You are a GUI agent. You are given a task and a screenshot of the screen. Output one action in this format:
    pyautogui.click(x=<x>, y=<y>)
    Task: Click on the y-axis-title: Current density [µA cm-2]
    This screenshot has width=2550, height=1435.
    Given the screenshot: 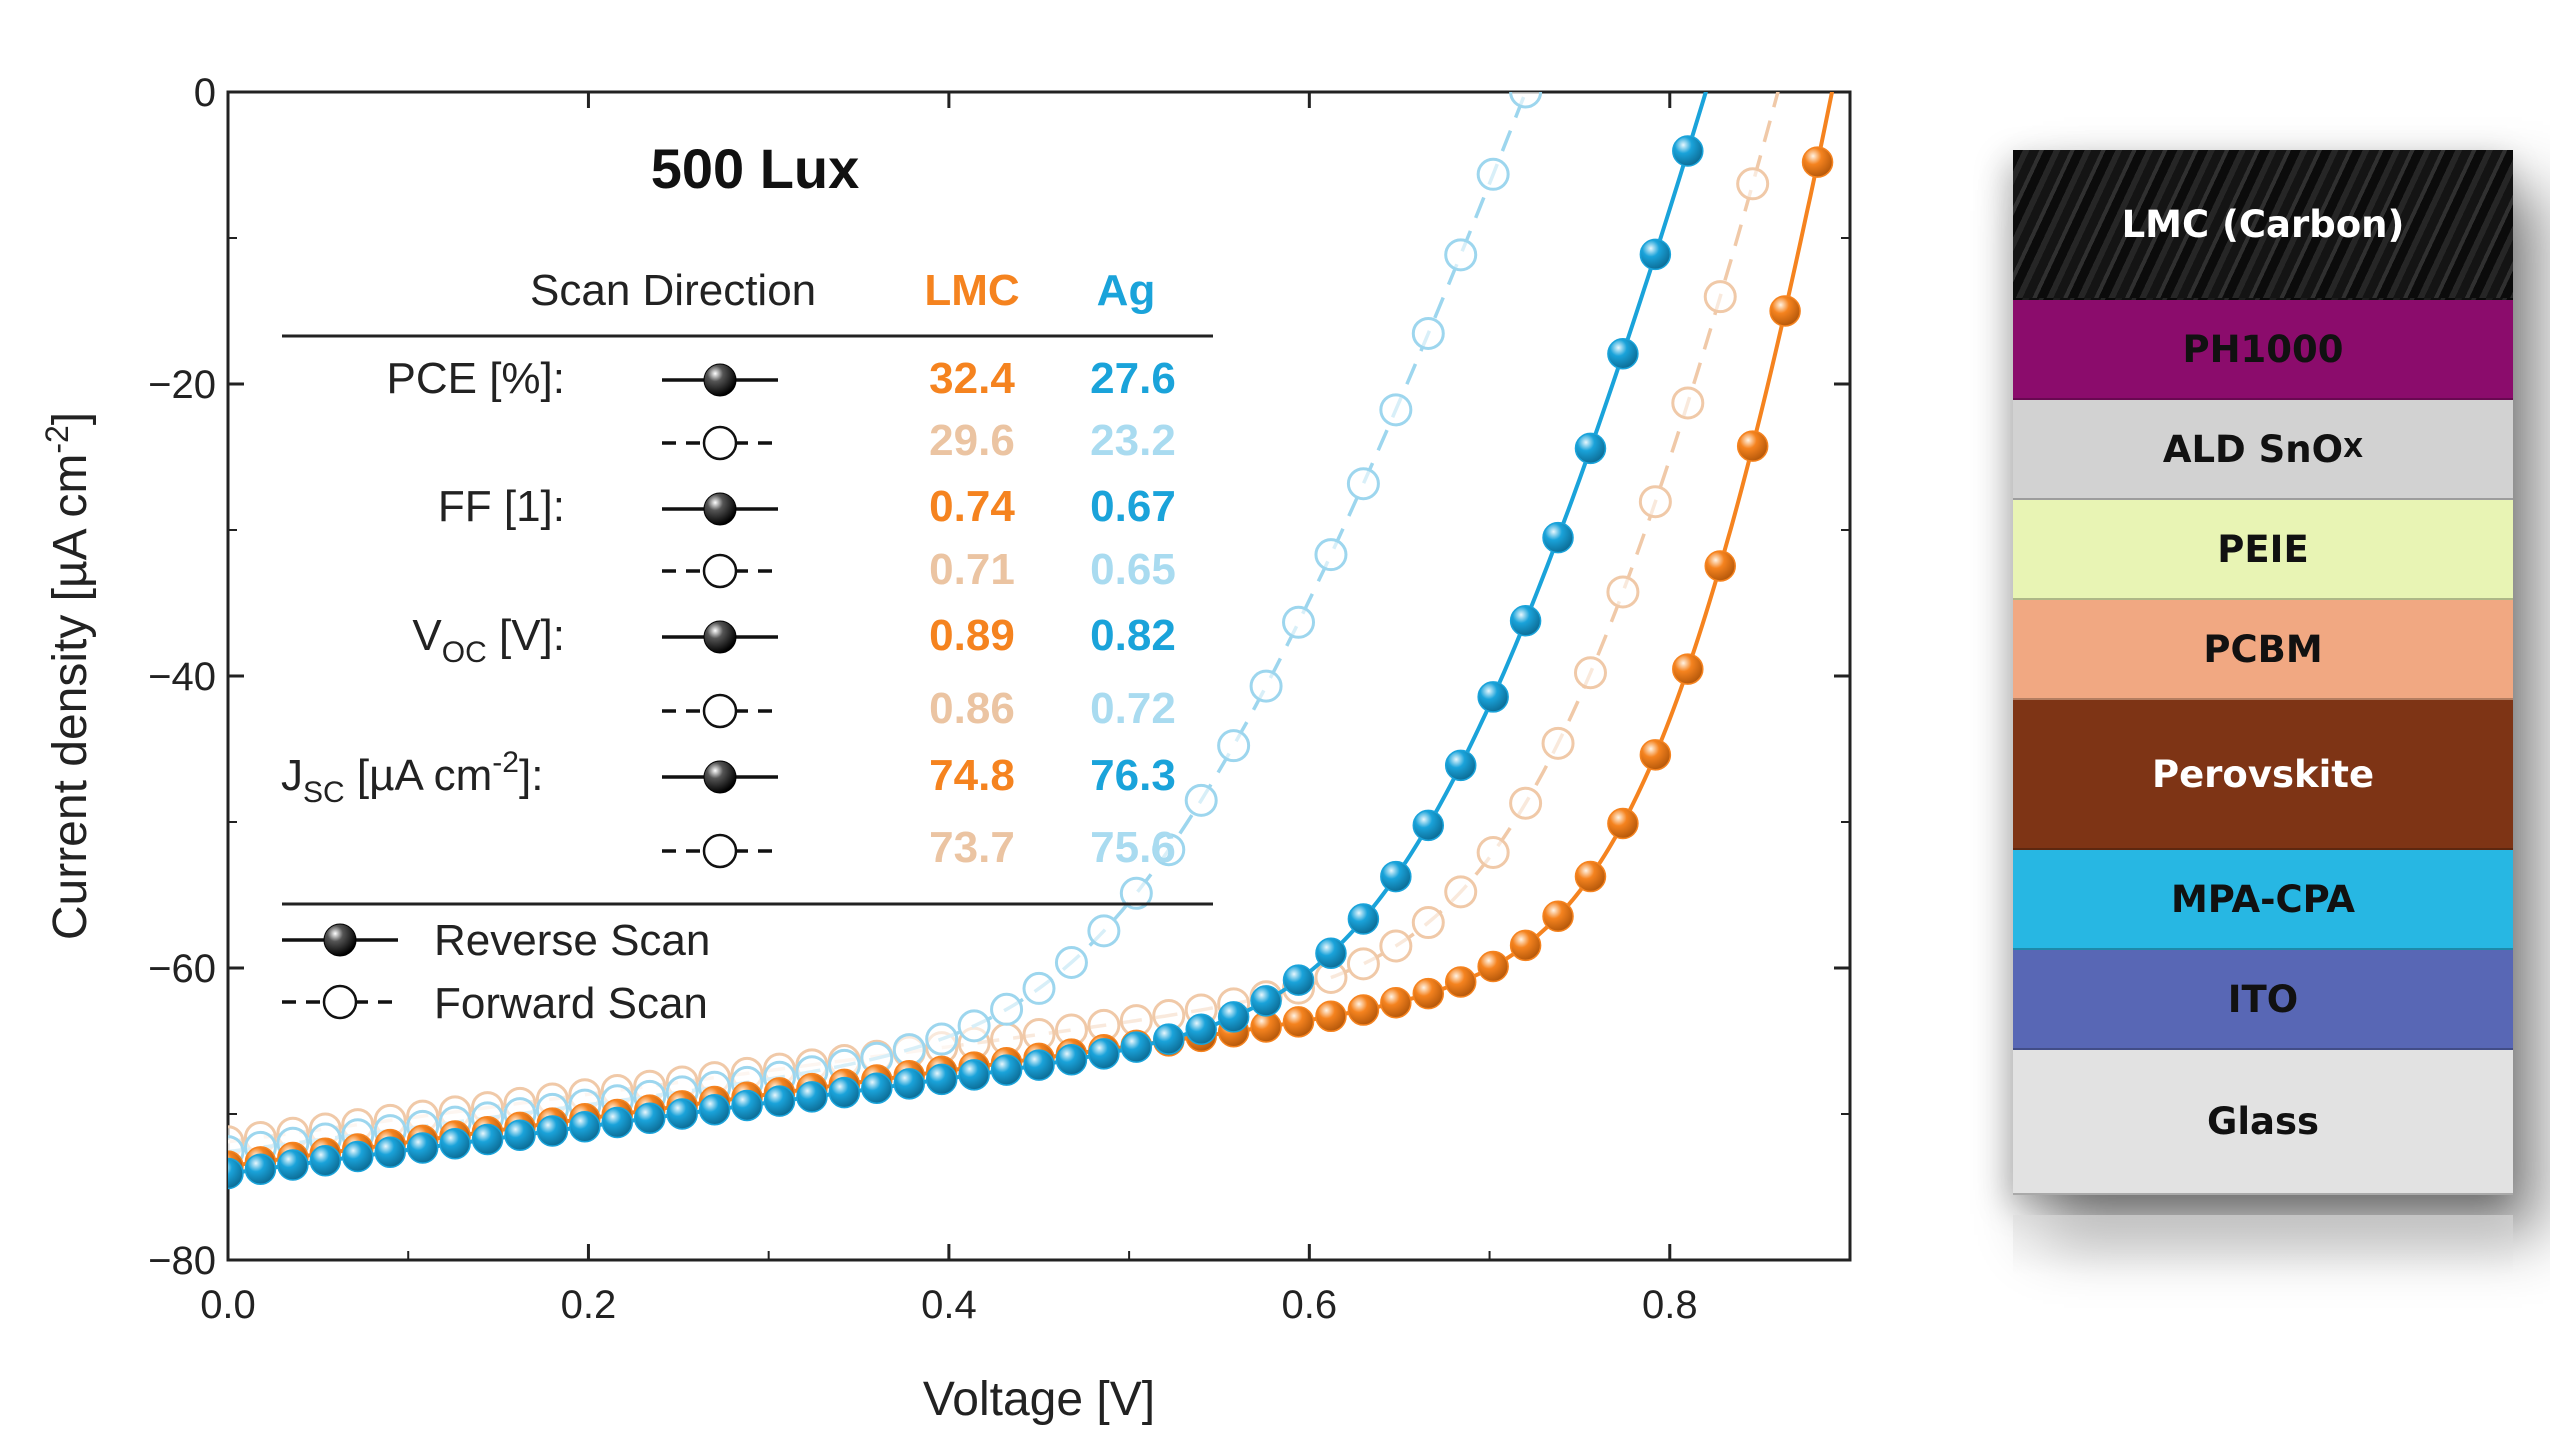 What is the action you would take?
    pyautogui.click(x=68, y=676)
    